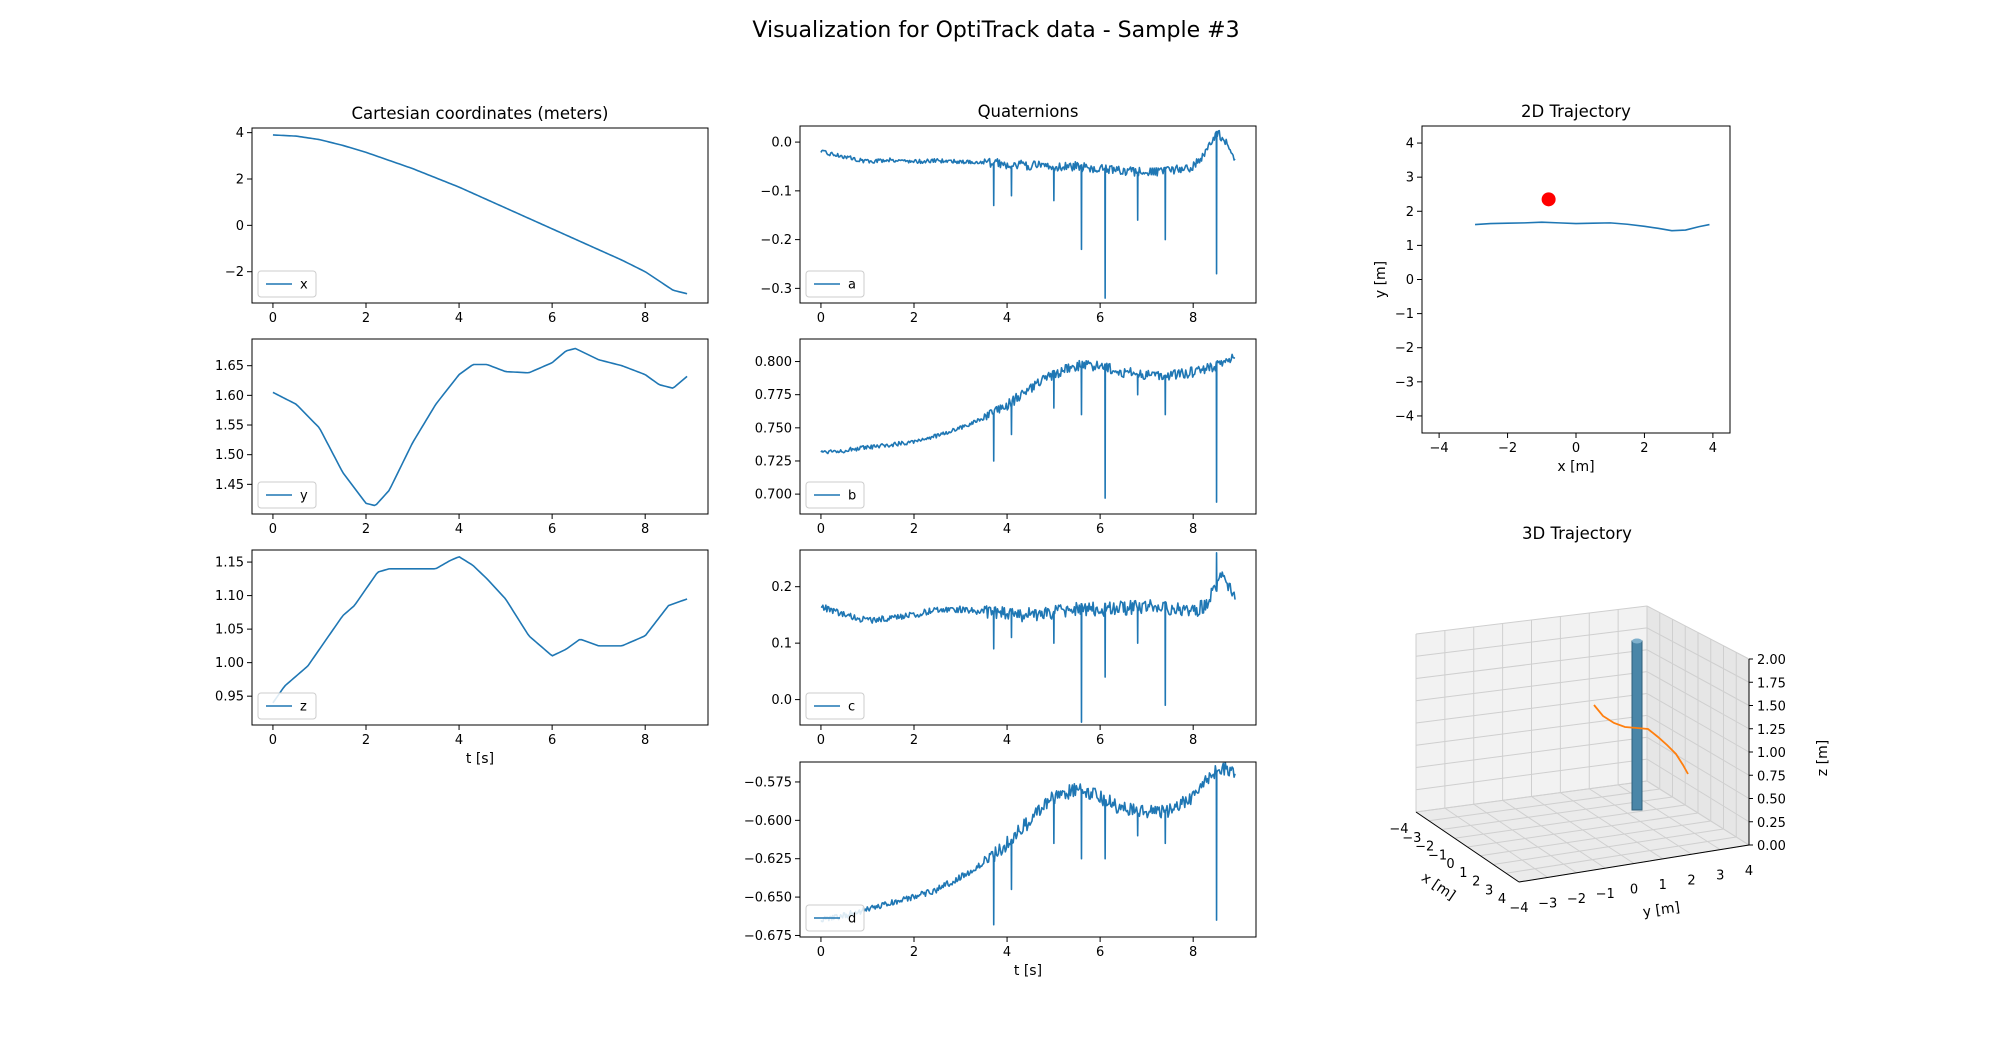 The width and height of the screenshot is (1992, 1046). Describe the element at coordinates (229, 455) in the screenshot. I see `y-tick-label: 1.50` at that location.